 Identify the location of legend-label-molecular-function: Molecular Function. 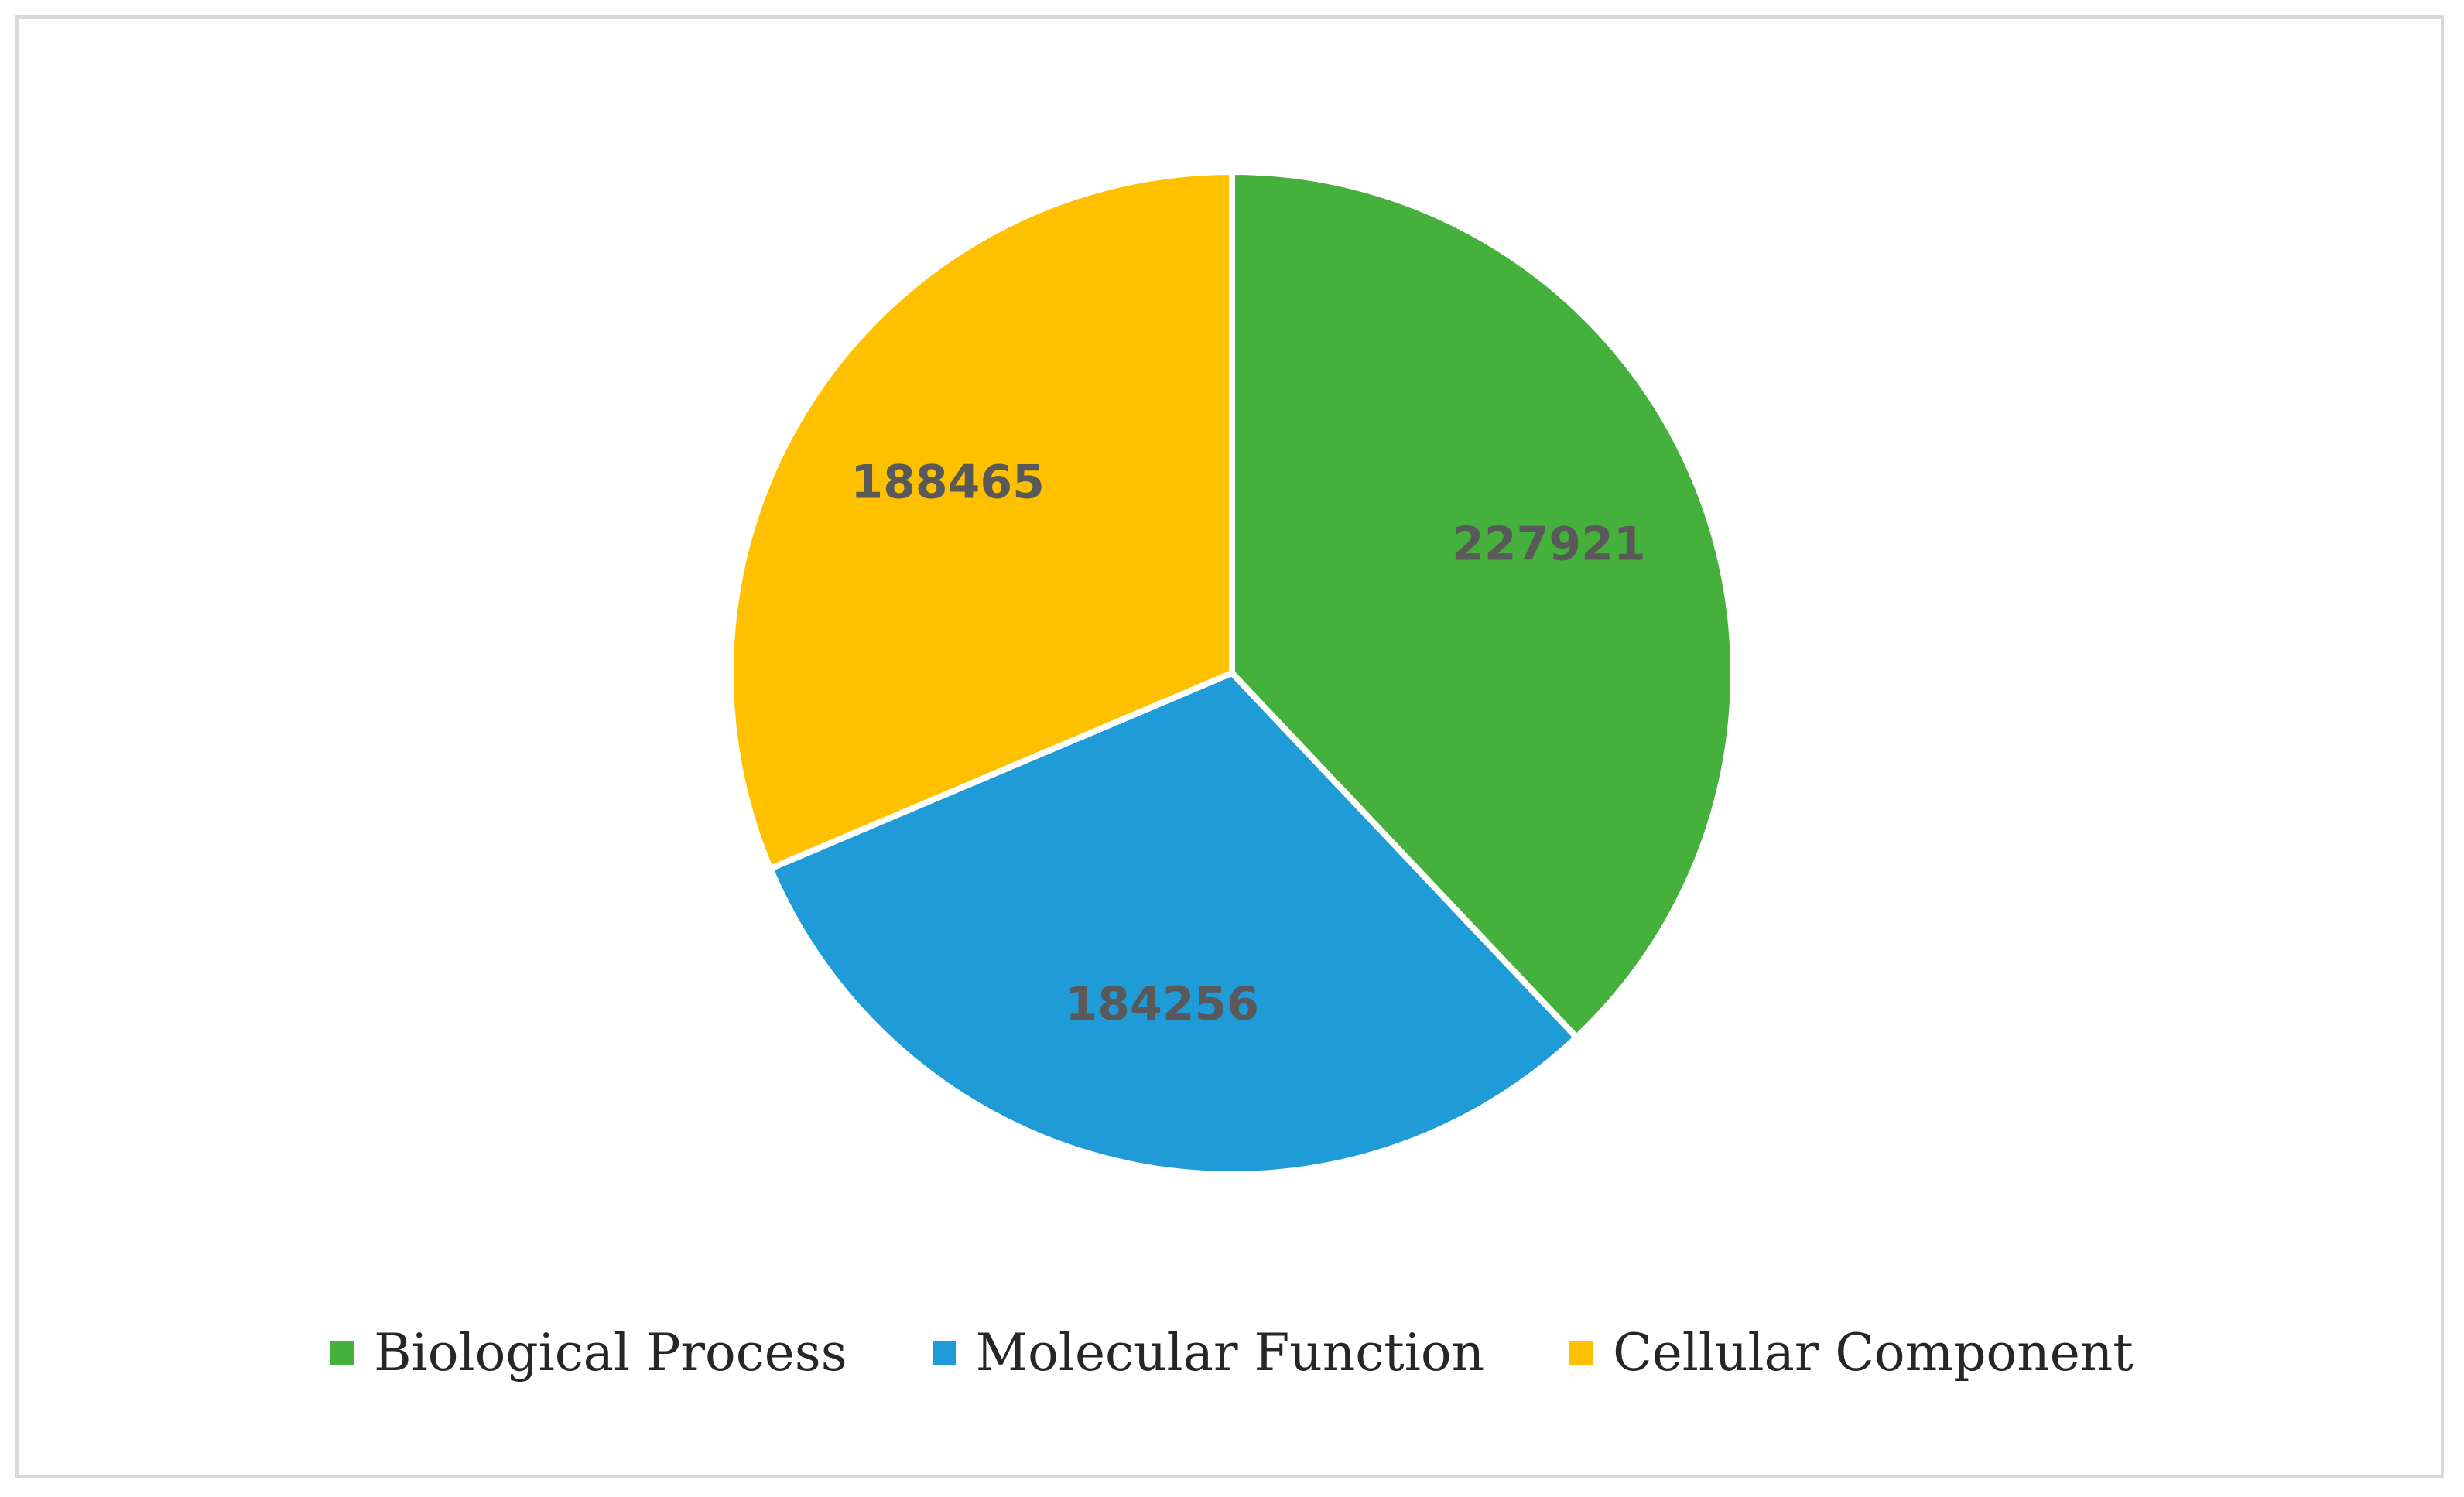
(1230, 1353).